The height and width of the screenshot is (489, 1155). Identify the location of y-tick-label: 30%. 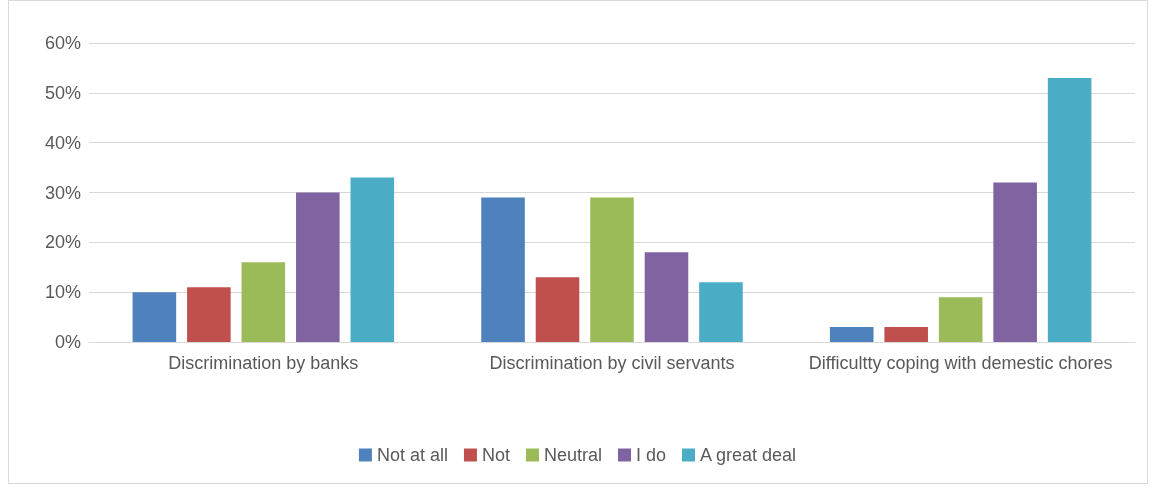
(62, 192).